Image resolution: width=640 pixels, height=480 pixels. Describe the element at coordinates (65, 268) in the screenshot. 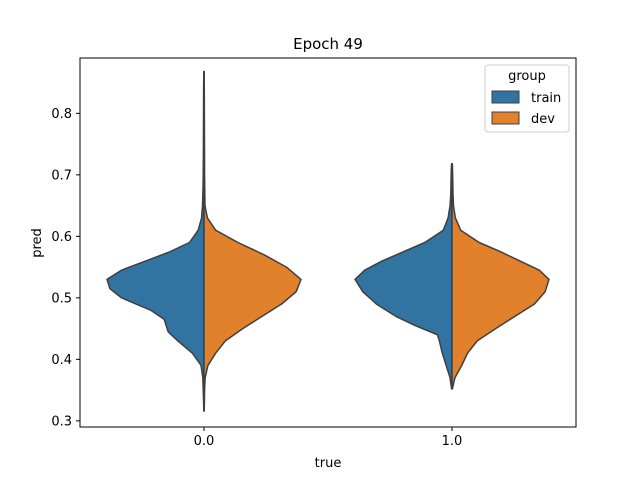

I see `y-axis: 0.3 0.4 0.5 0.6 0.7 0.8` at that location.